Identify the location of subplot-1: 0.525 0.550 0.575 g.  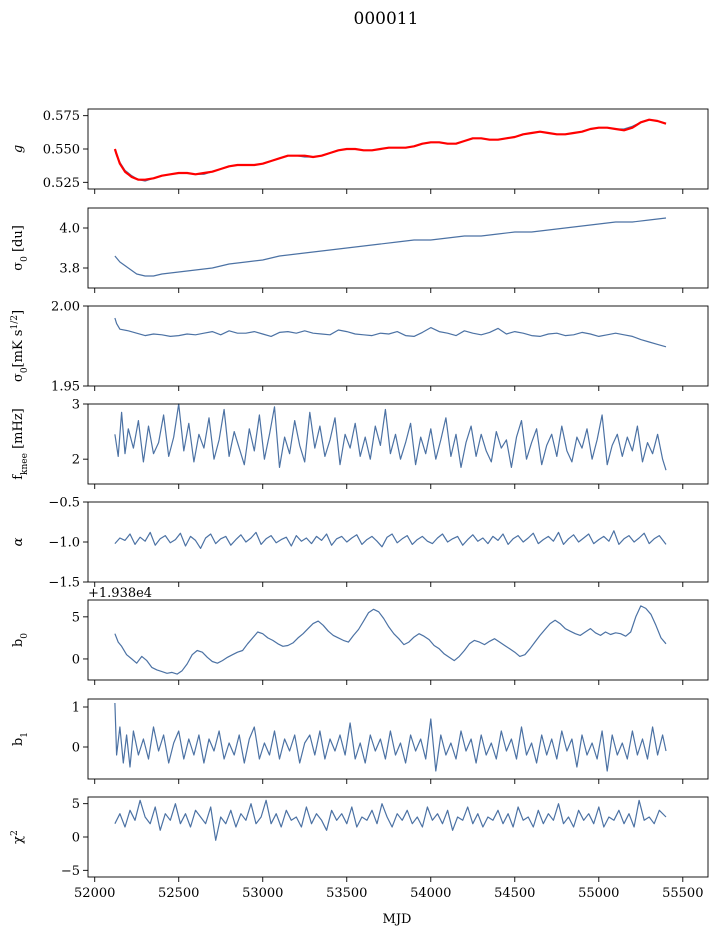
(360, 151).